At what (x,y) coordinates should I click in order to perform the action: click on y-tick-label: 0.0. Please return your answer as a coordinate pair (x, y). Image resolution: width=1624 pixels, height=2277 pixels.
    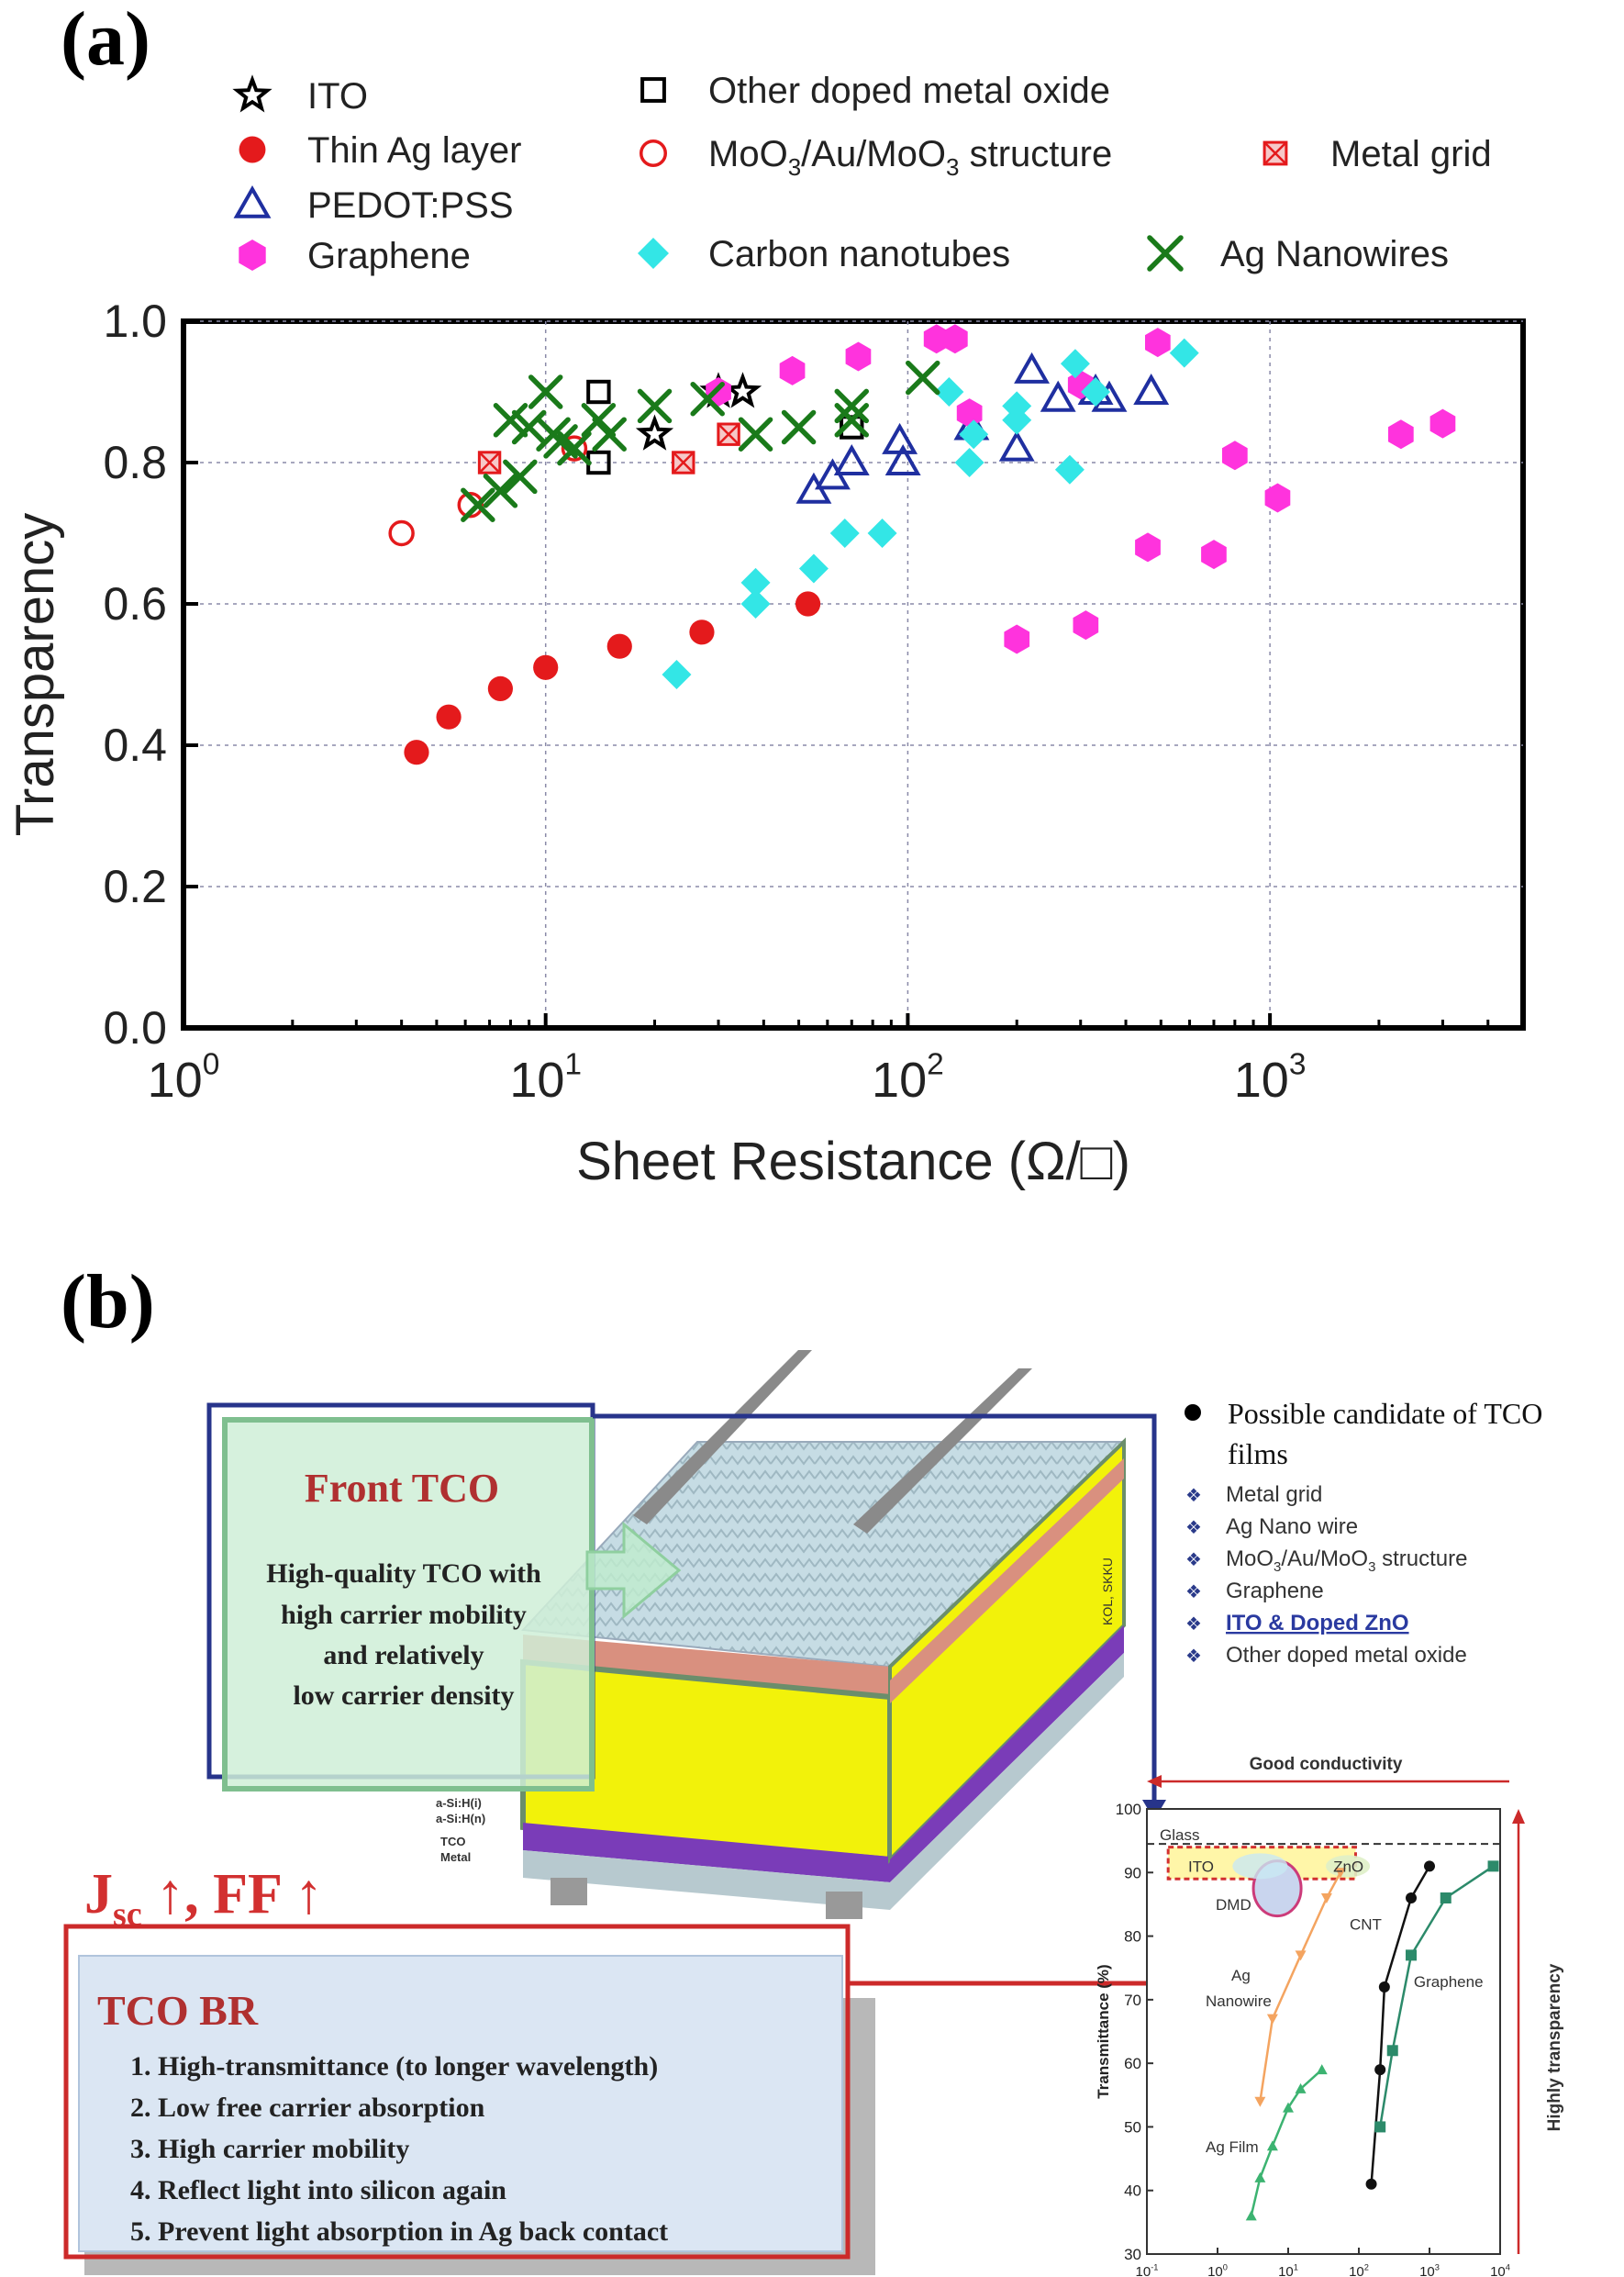
    Looking at the image, I should click on (135, 1028).